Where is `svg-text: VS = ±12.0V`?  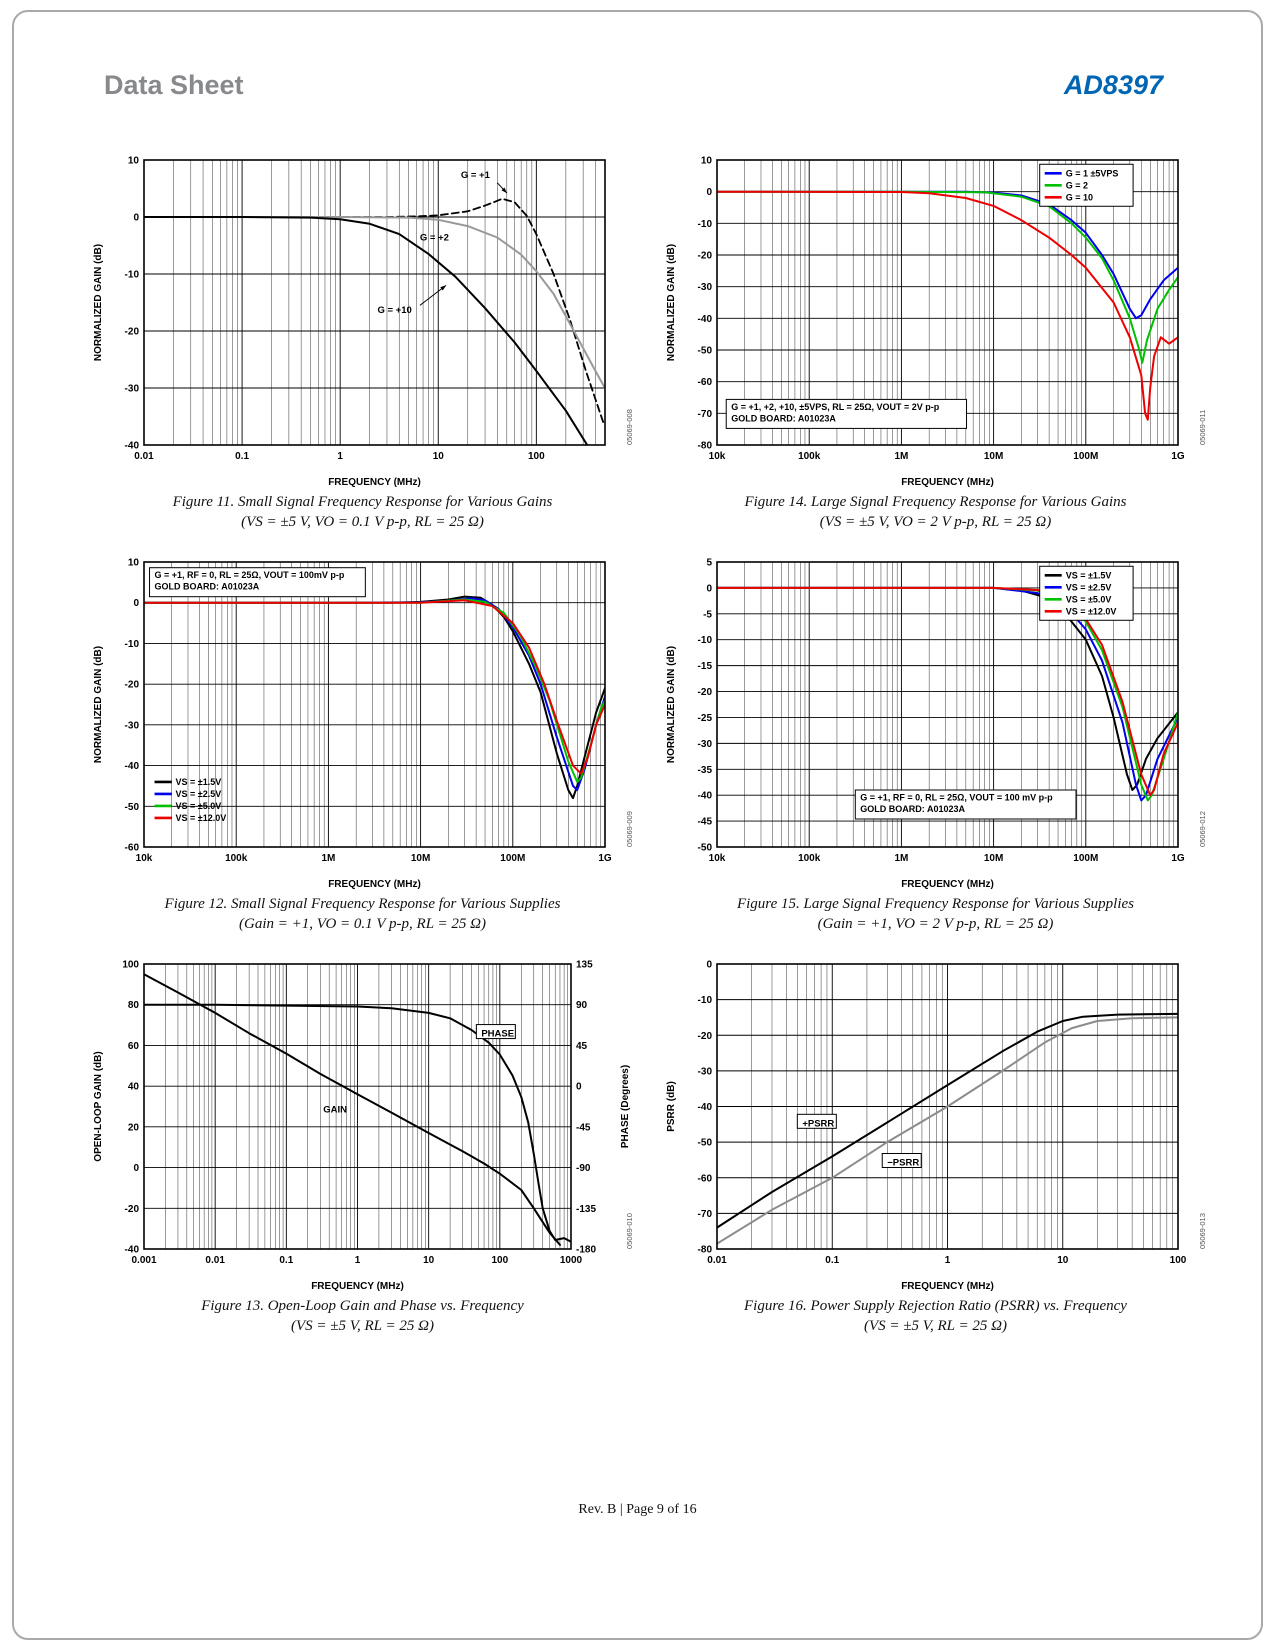
svg-text: VS = ±12.0V is located at coordinates (201, 818).